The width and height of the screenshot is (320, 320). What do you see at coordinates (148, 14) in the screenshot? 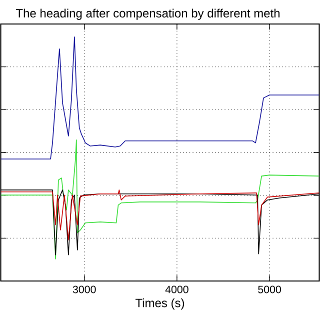
I see `chart-title: The heading after compensation by different meth` at bounding box center [148, 14].